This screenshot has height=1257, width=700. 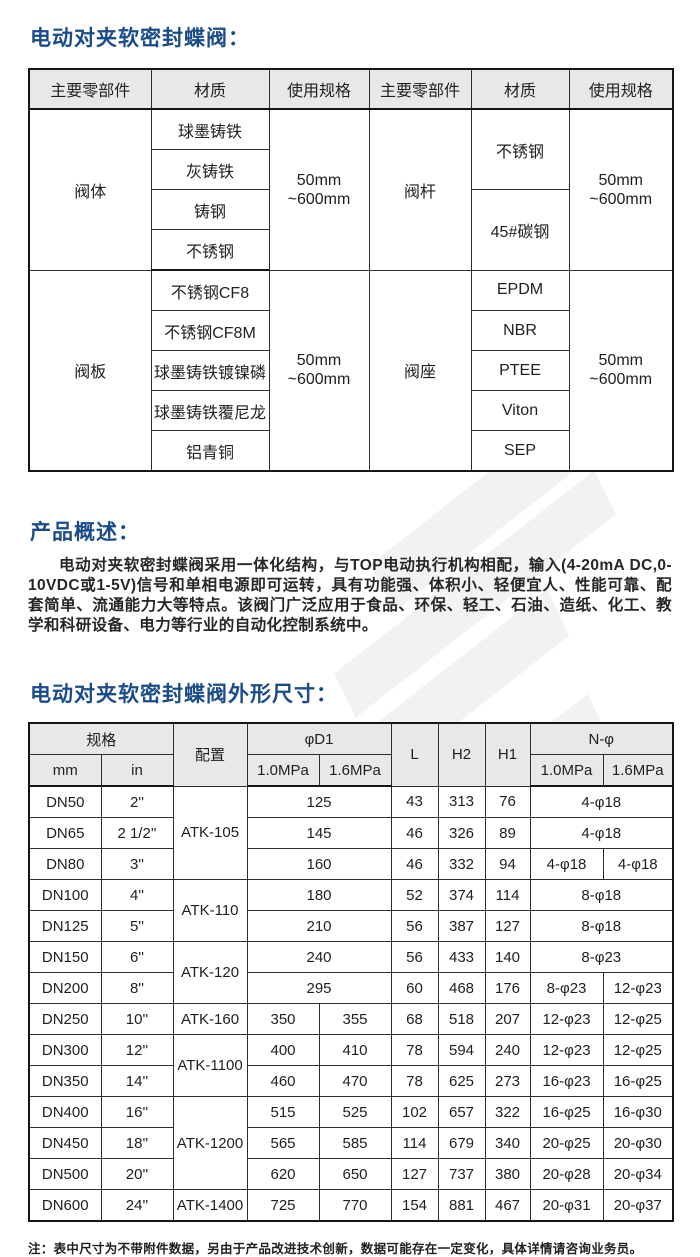 What do you see at coordinates (507, 833) in the screenshot?
I see `cell-h1: 89` at bounding box center [507, 833].